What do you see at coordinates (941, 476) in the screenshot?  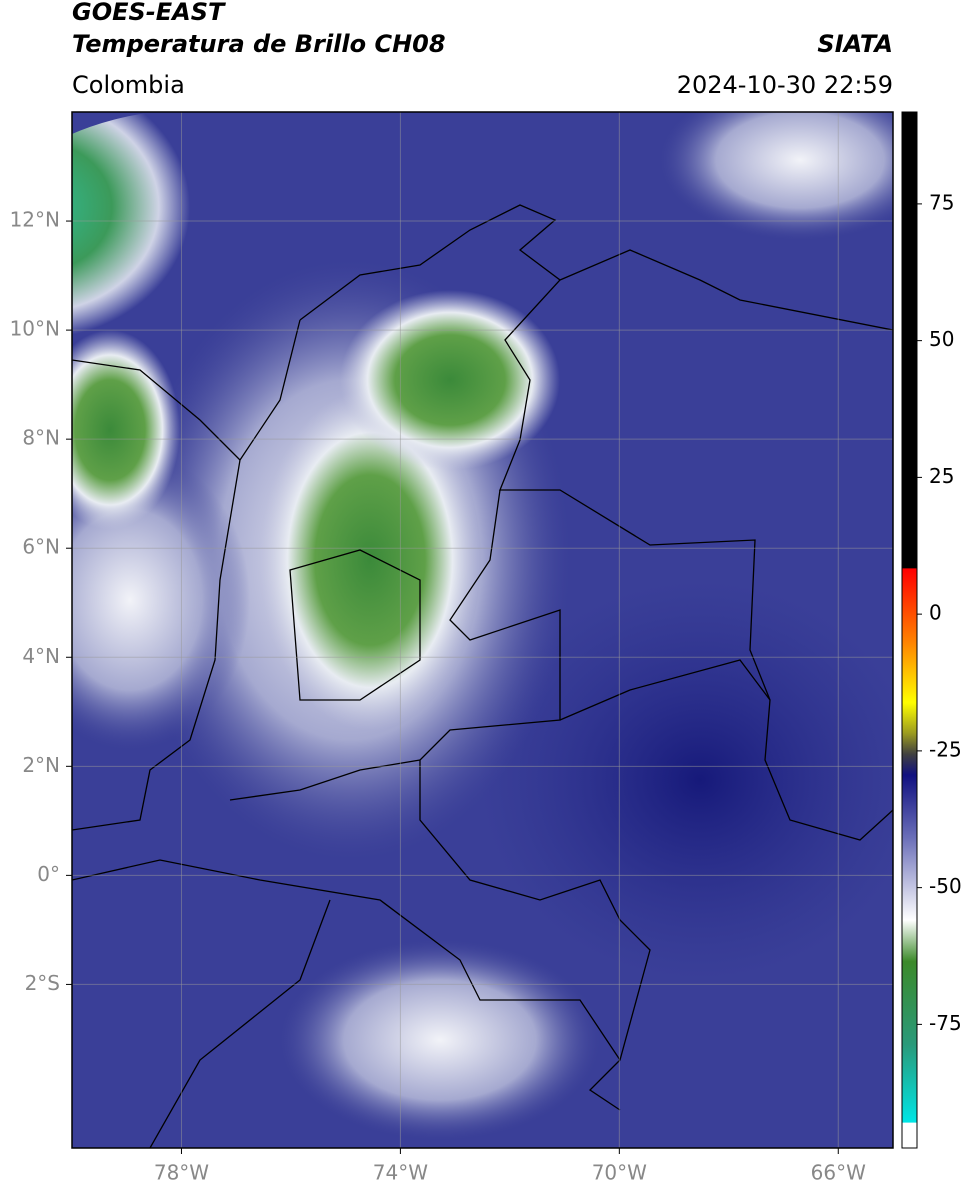 I see `colorbar-label: 25` at bounding box center [941, 476].